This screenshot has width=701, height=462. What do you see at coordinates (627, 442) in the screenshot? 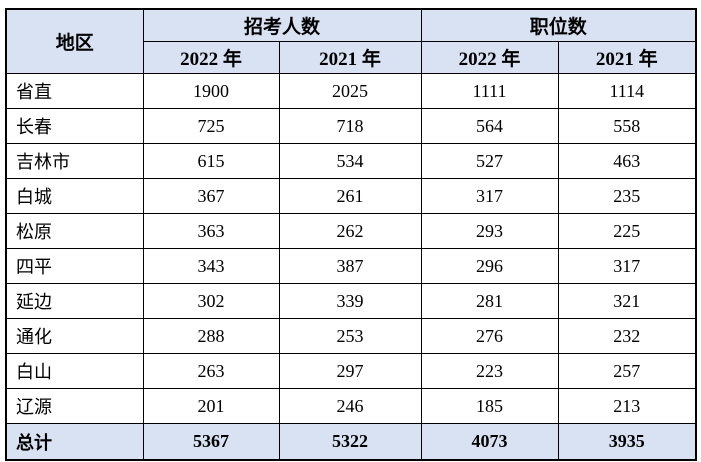
I see `value-cell: 3935` at bounding box center [627, 442].